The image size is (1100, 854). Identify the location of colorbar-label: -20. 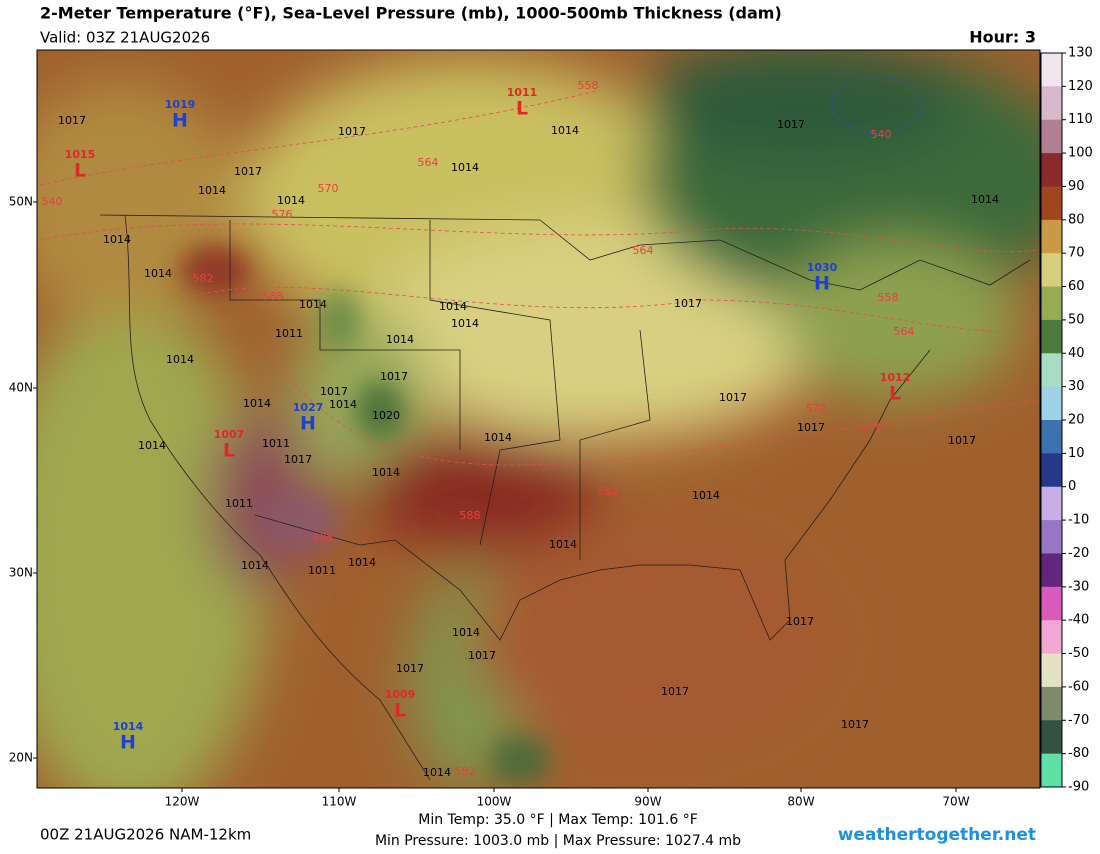
(1078, 553).